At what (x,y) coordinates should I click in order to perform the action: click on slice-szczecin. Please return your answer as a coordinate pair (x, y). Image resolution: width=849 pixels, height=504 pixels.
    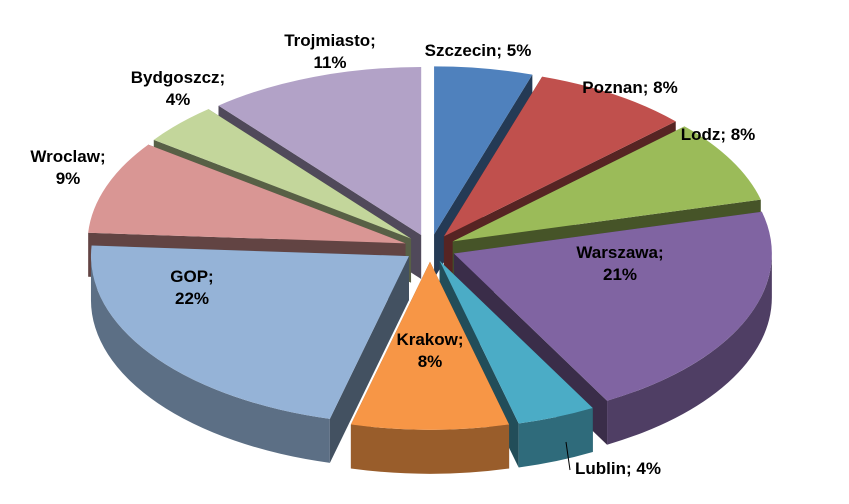
    Looking at the image, I should click on (483, 150).